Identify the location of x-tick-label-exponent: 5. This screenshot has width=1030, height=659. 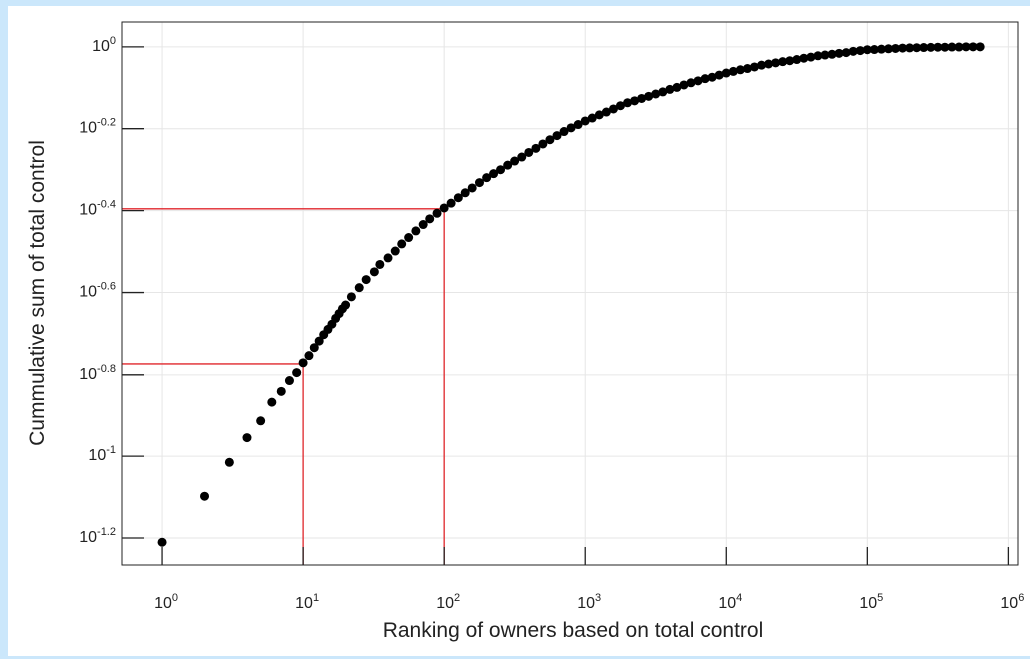
(880, 598).